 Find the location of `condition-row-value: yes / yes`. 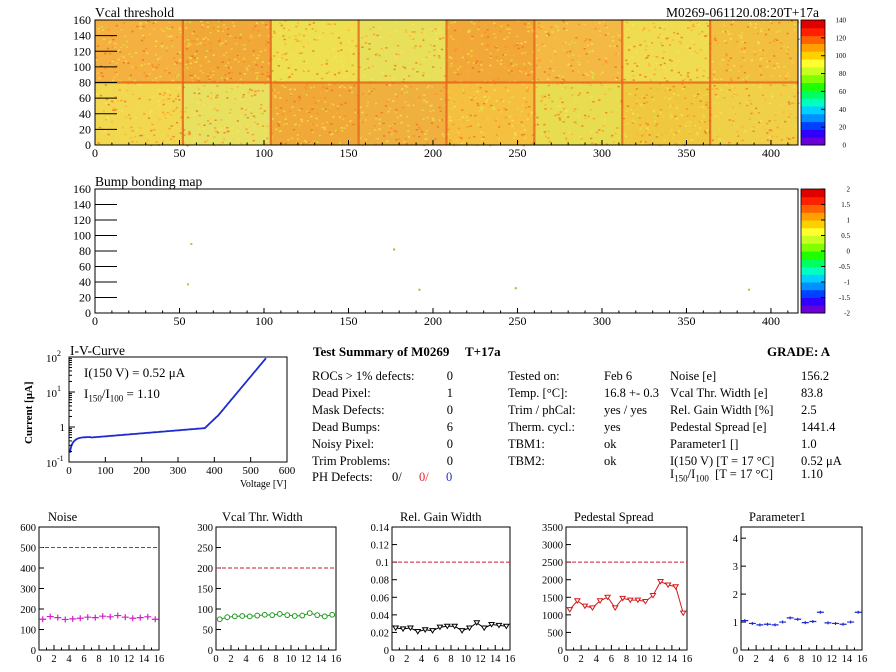

condition-row-value: yes / yes is located at coordinates (626, 410).